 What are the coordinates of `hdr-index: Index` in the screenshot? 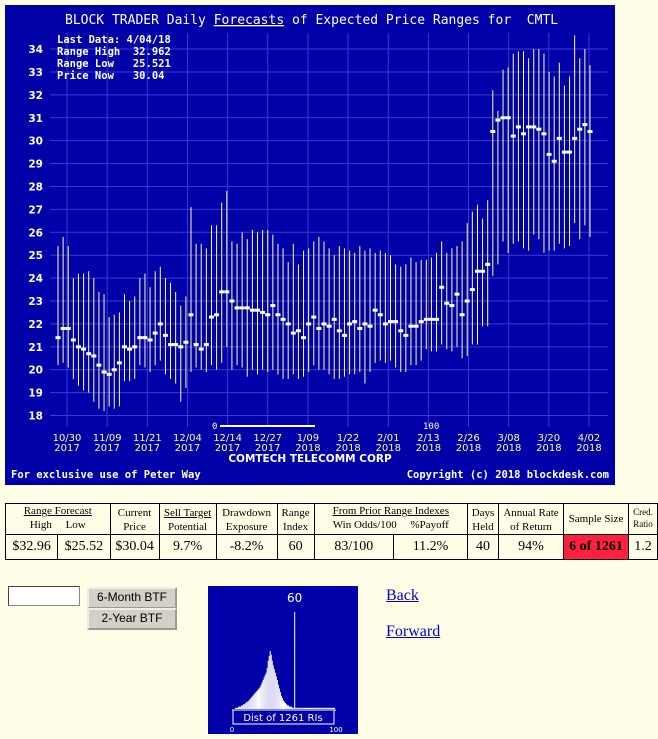 It's located at (296, 527).